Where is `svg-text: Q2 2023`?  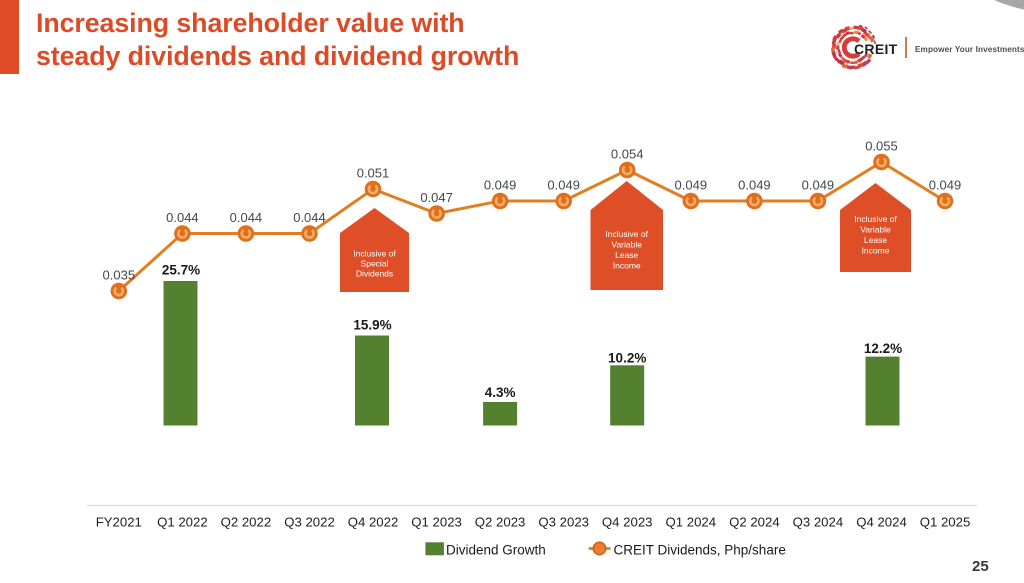
svg-text: Q2 2023 is located at coordinates (500, 522).